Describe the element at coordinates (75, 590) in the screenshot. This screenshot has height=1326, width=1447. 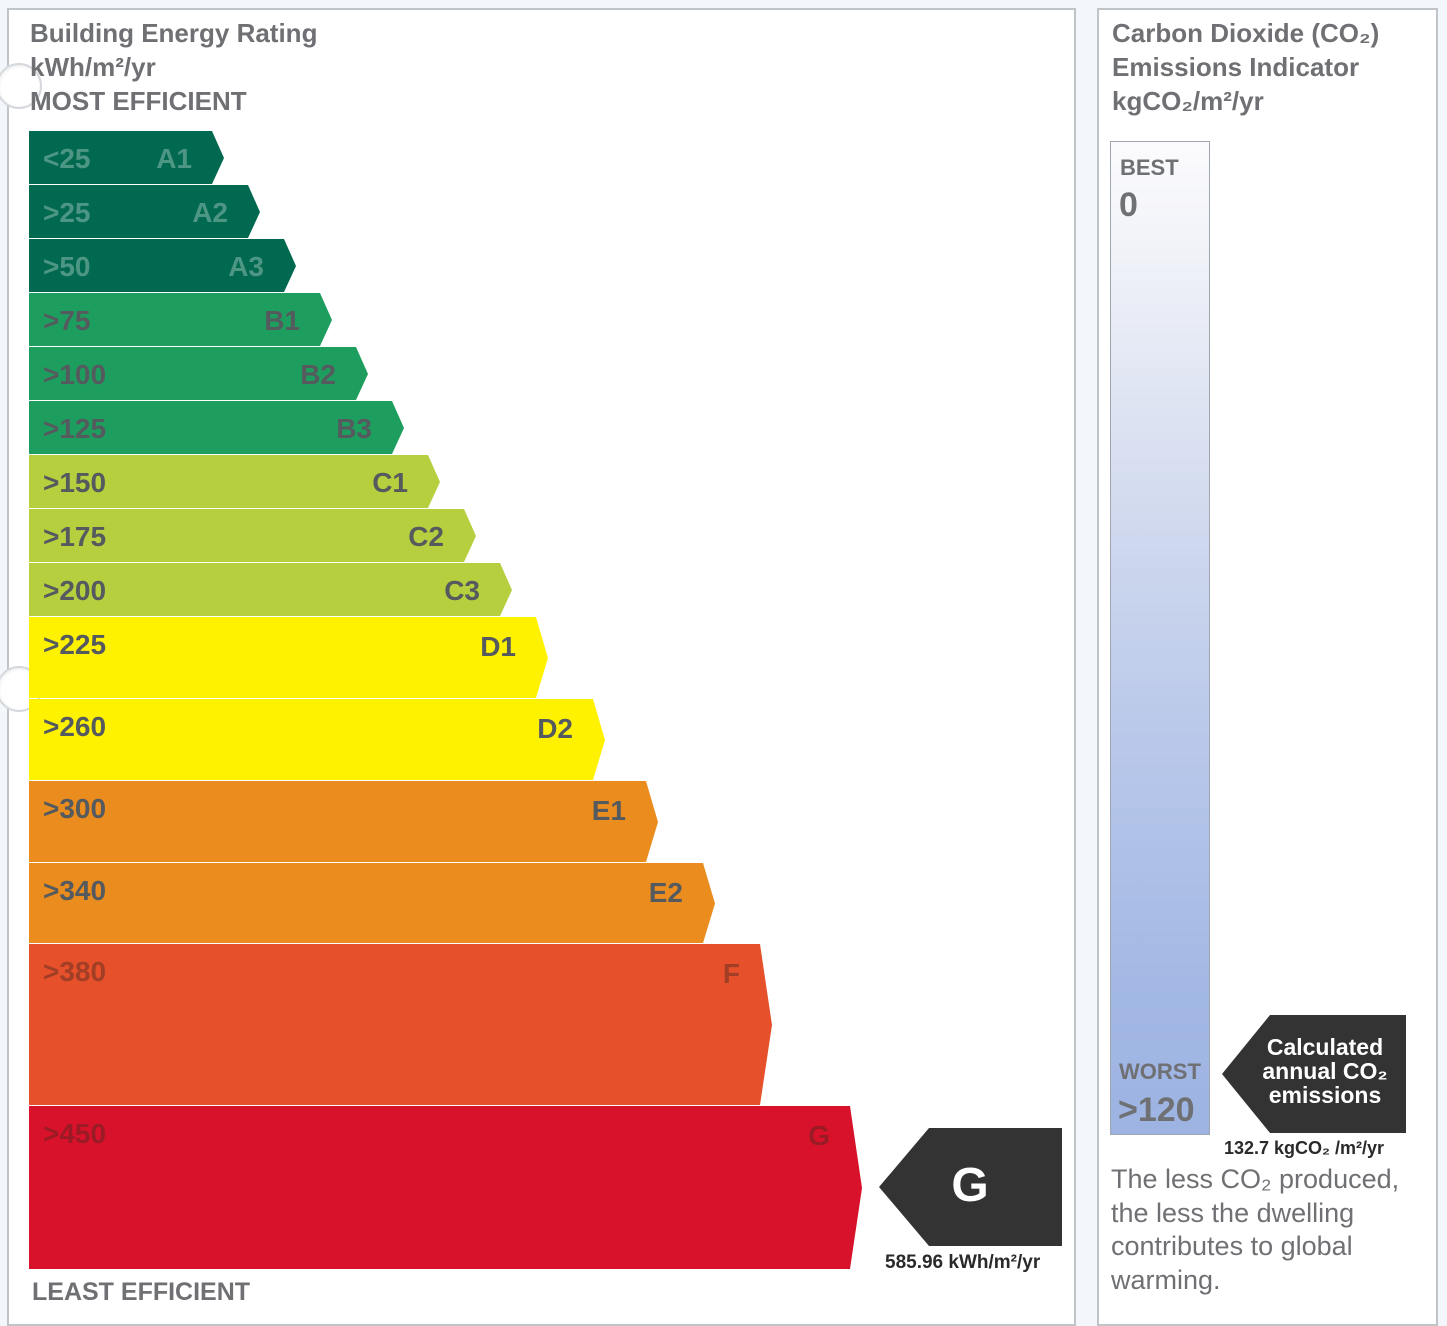
I see `band-threshold: >200` at that location.